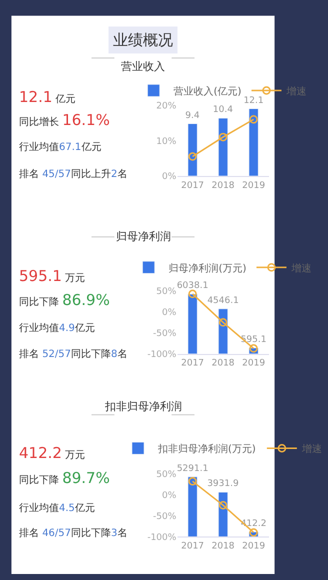  Describe the element at coordinates (57, 508) in the screenshot. I see `text: 行业均值4.5亿元` at that location.